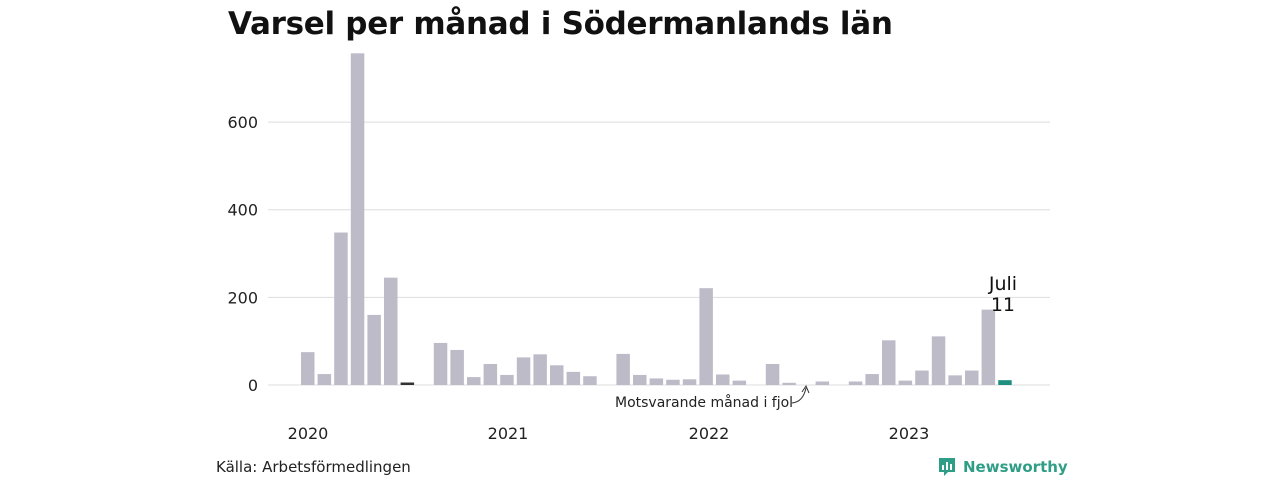 This screenshot has width=1280, height=480. I want to click on x-tick-label: 2020, so click(308, 433).